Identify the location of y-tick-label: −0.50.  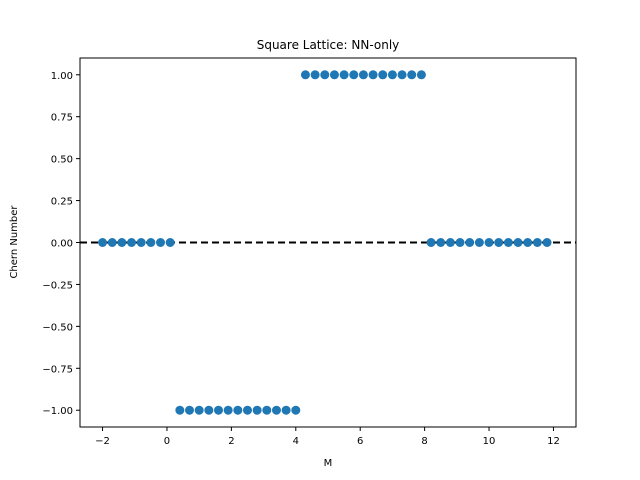
(57, 327).